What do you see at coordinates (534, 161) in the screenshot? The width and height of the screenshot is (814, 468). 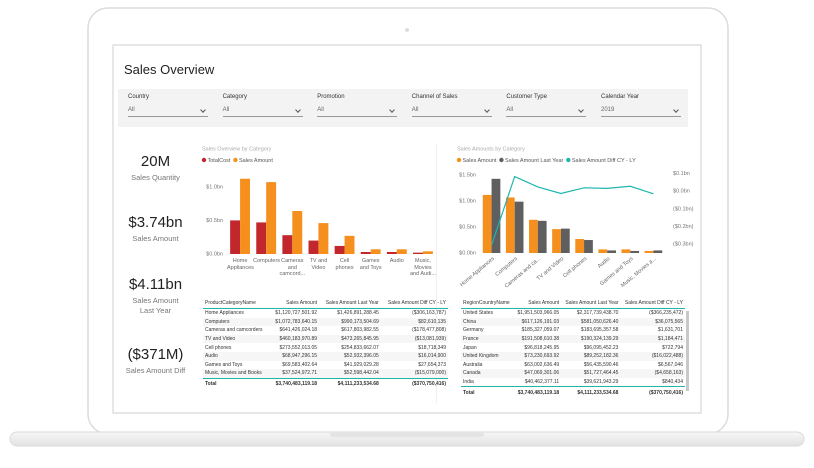 I see `legend-label: Sales Amount Last Year` at bounding box center [534, 161].